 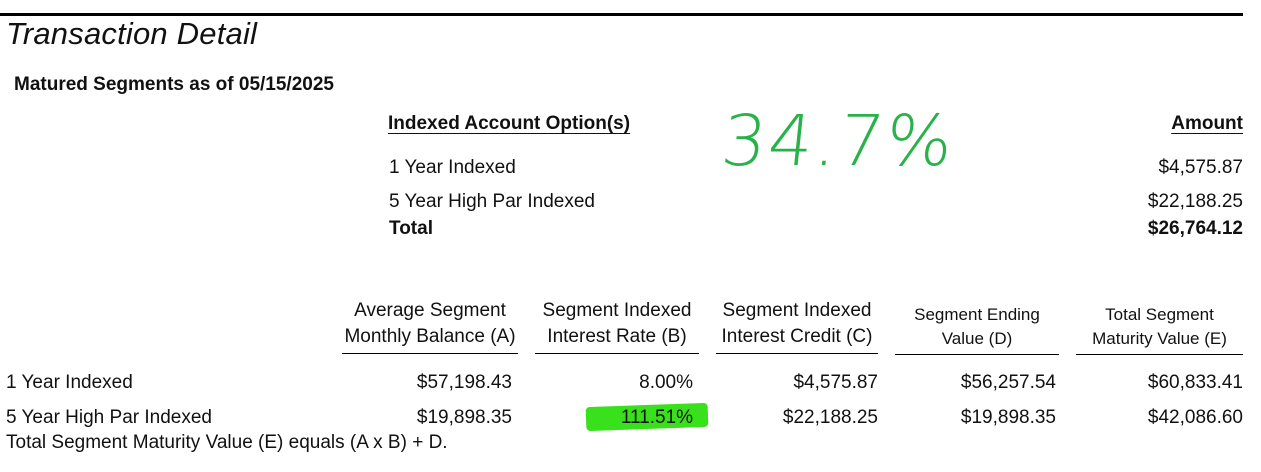 What do you see at coordinates (1207, 123) in the screenshot?
I see `amount-header: Amount` at bounding box center [1207, 123].